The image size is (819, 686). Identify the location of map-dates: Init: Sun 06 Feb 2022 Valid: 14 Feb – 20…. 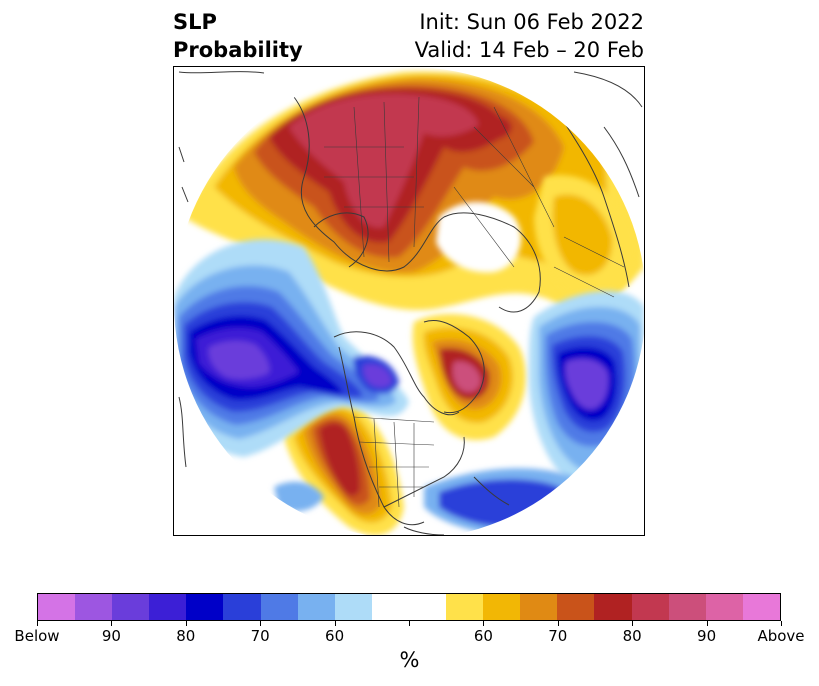
(529, 36).